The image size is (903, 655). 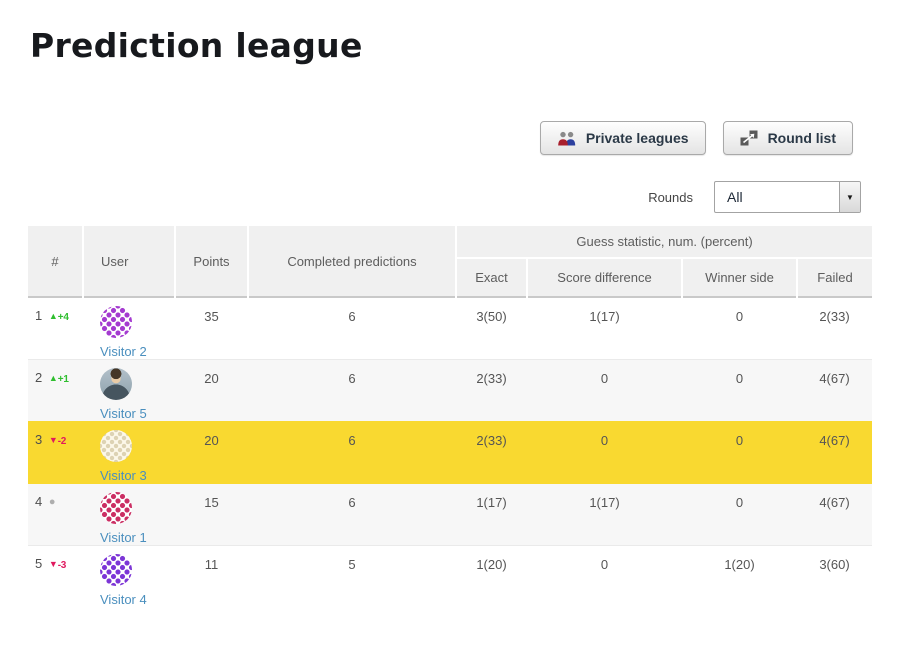 What do you see at coordinates (55, 577) in the screenshot?
I see `rank-cell: 5 ▼-3` at bounding box center [55, 577].